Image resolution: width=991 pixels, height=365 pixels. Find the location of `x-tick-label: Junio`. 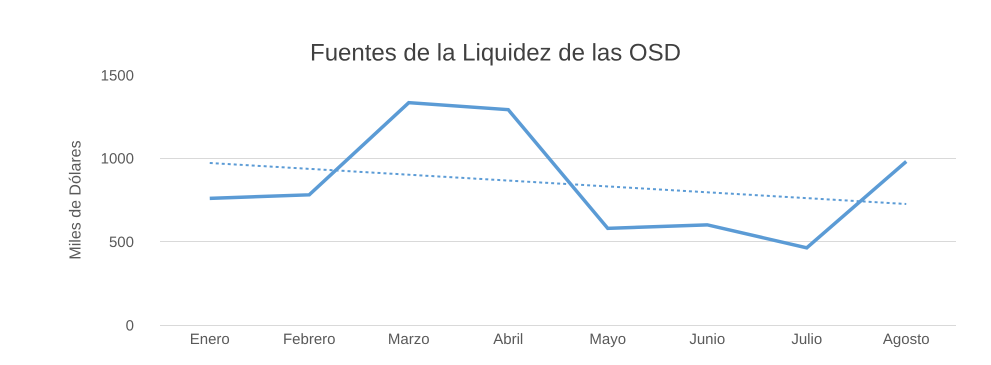

x-tick-label: Junio is located at coordinates (707, 339).